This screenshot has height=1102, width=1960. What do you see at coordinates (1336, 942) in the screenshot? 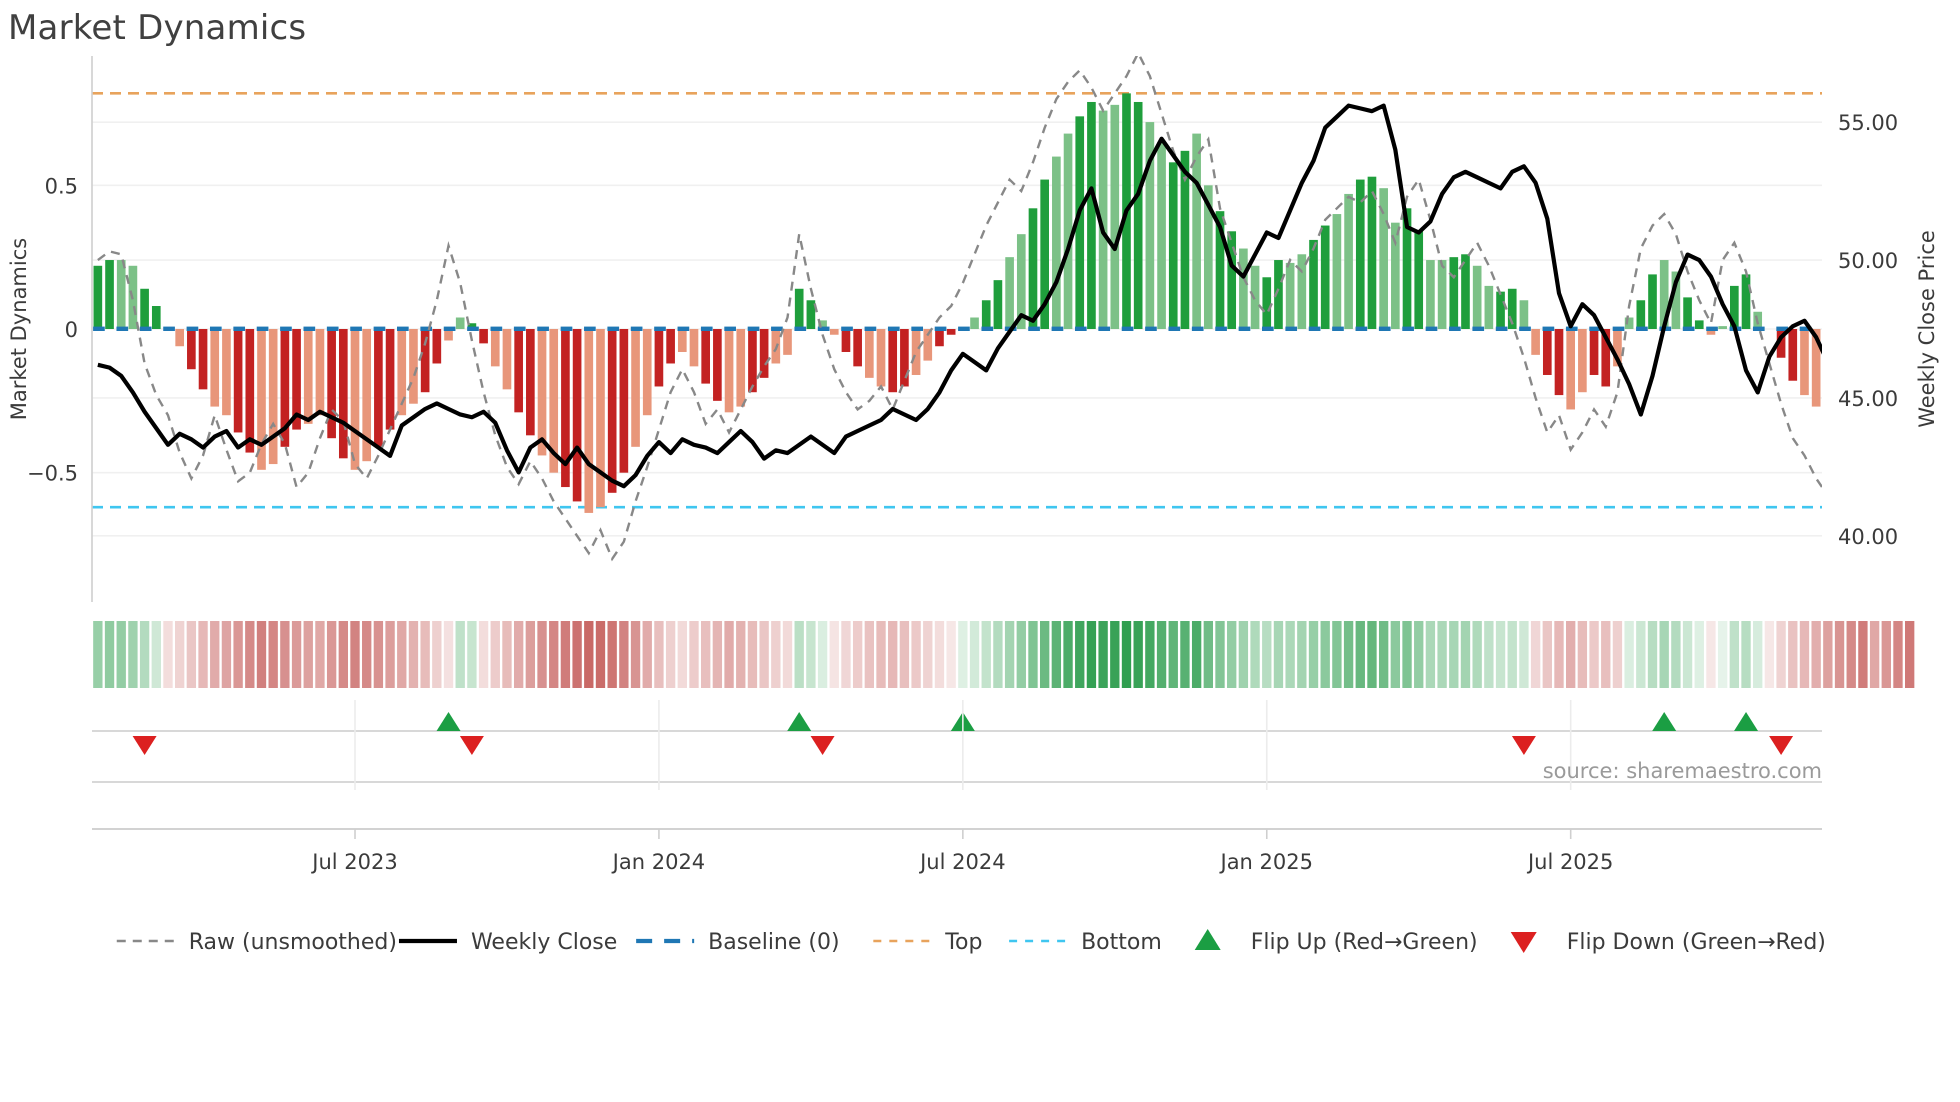
I see `legend-item: Flip Up (Red→Green)` at bounding box center [1336, 942].